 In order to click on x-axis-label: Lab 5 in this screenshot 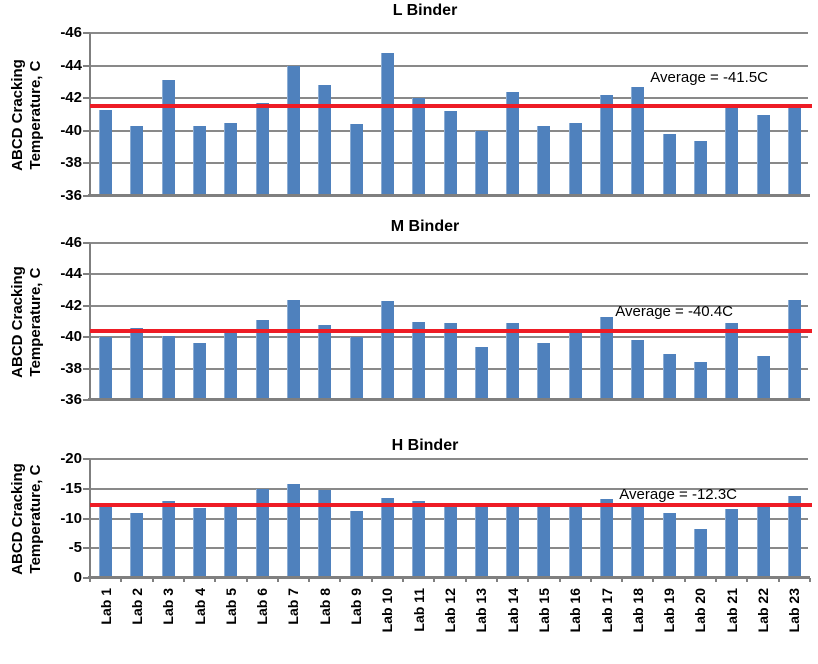, I will do `click(230, 606)`.